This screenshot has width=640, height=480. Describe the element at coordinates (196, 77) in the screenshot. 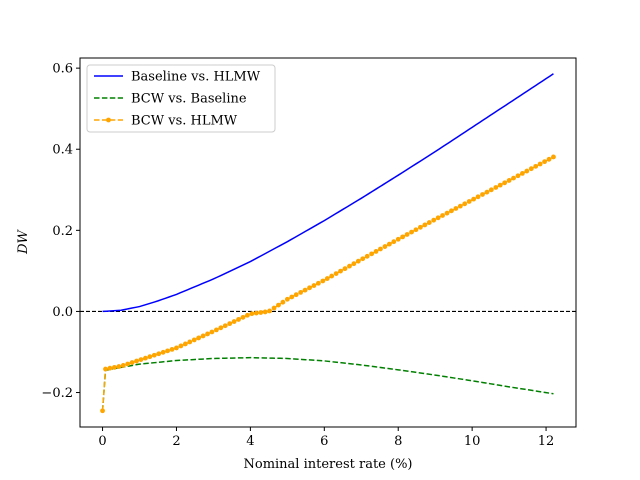

I see `legend-label-0: Baseline vs. HLMW` at that location.